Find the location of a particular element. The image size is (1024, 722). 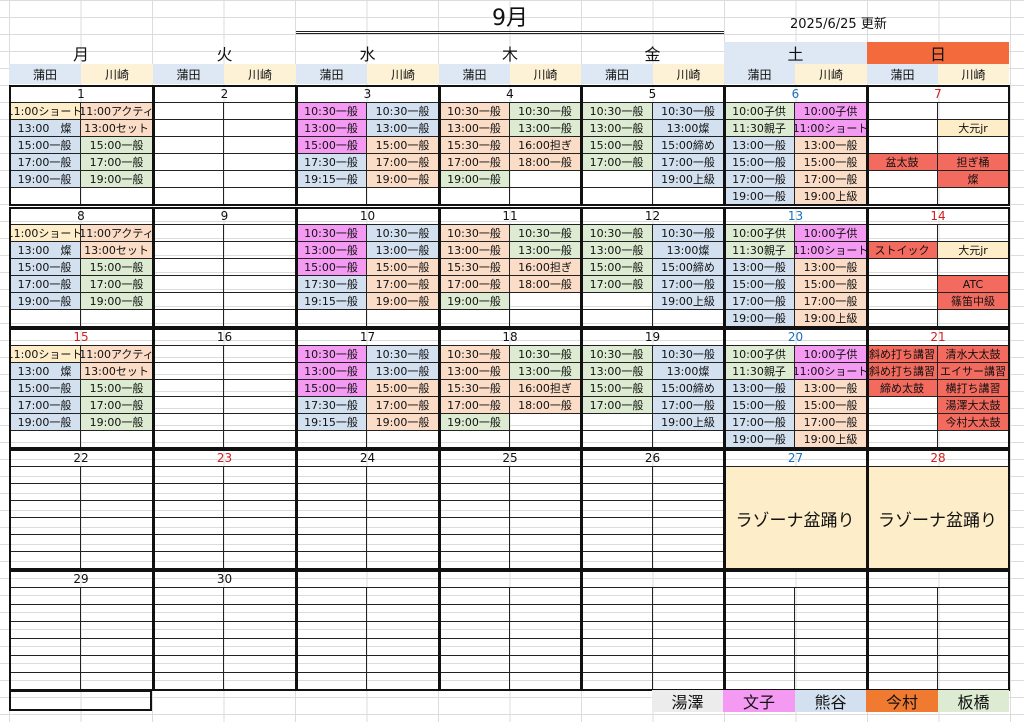

schedule-cell: 19:00上級 is located at coordinates (831, 318).